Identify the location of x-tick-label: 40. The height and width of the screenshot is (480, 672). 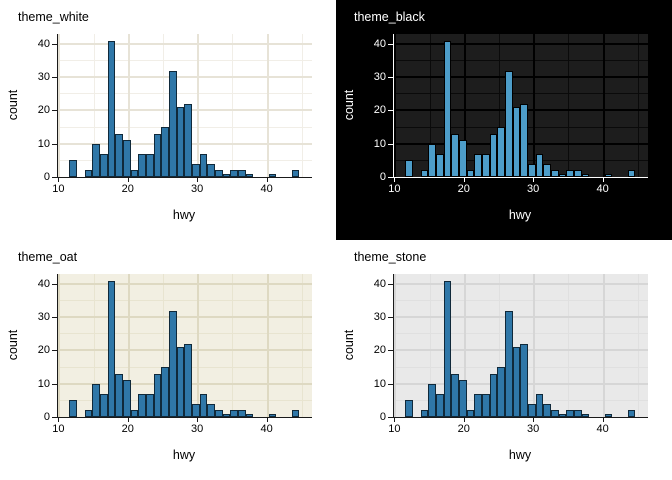
(266, 429).